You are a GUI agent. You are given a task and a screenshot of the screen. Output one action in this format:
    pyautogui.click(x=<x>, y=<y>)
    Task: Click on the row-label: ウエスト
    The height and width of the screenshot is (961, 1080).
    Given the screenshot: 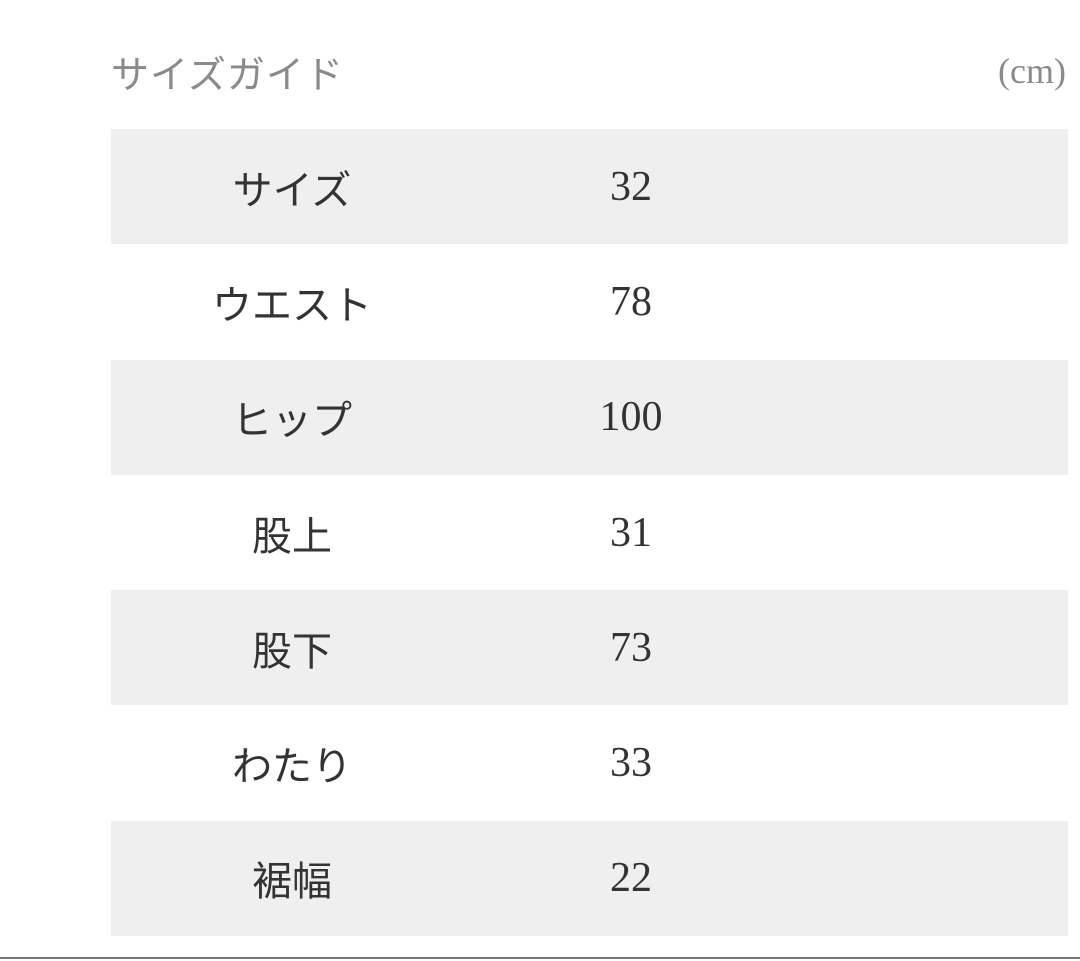 What is the action you would take?
    pyautogui.click(x=292, y=305)
    